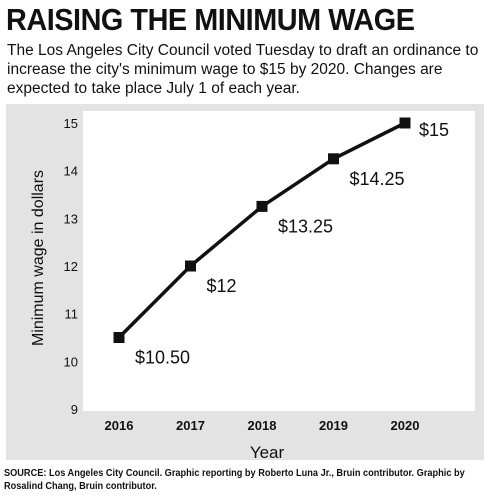 Image resolution: width=490 pixels, height=500 pixels. What do you see at coordinates (305, 226) in the screenshot?
I see `data-label: $13.25` at bounding box center [305, 226].